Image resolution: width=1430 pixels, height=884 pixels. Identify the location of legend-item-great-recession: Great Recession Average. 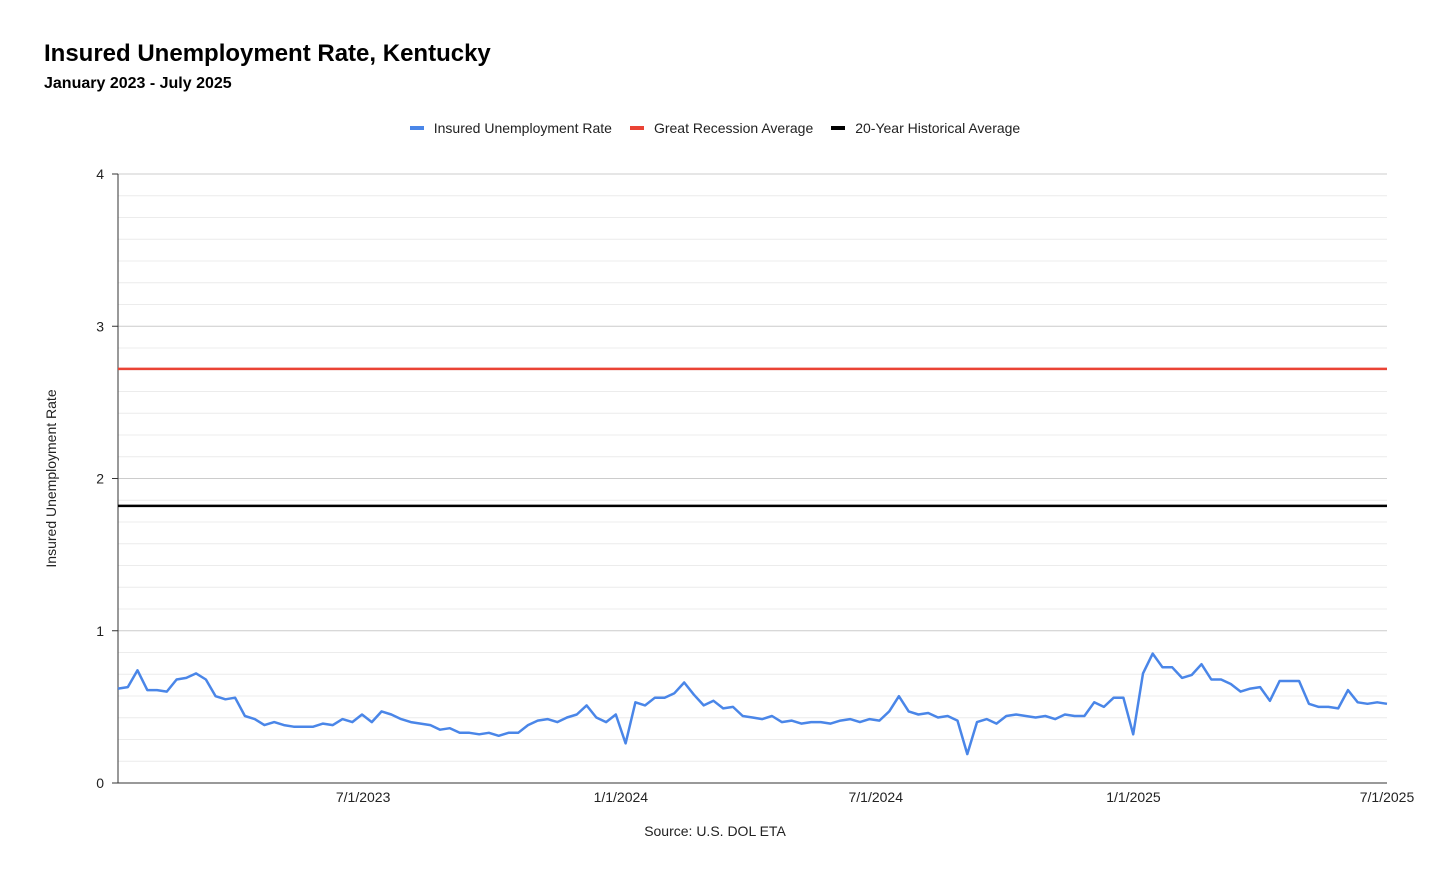
(721, 128).